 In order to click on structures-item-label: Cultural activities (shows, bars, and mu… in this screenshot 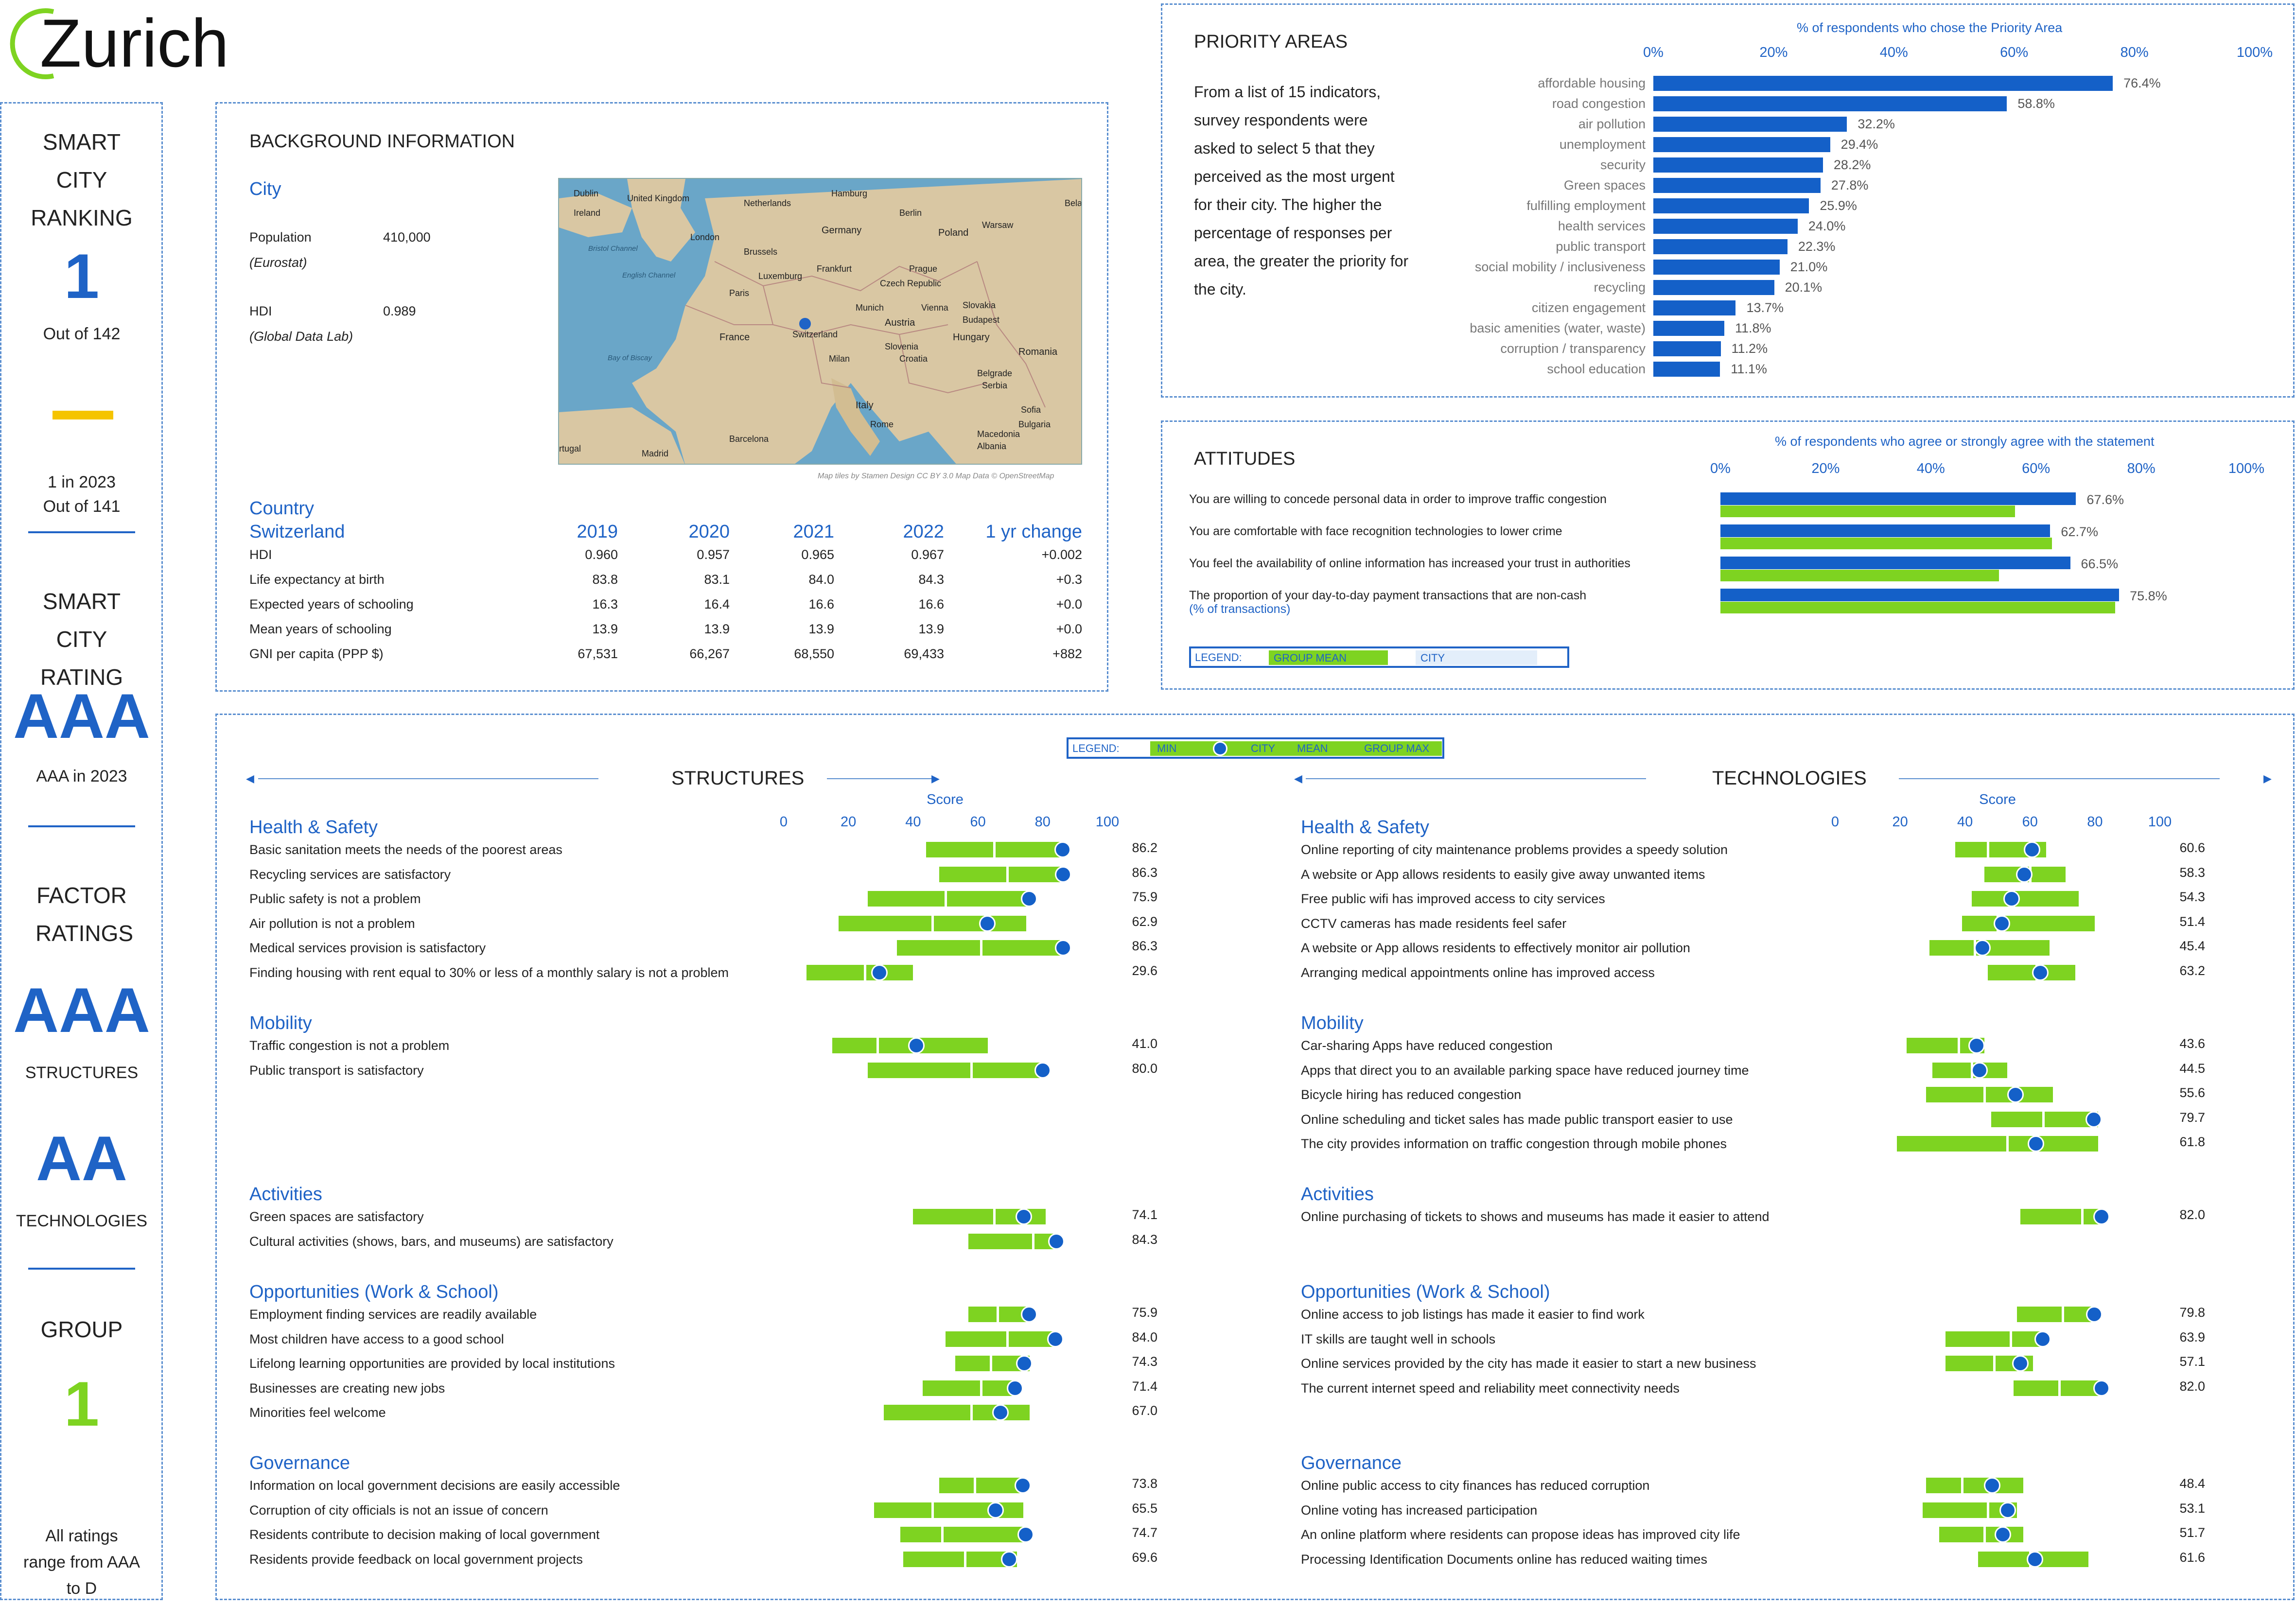, I will do `click(431, 1241)`.